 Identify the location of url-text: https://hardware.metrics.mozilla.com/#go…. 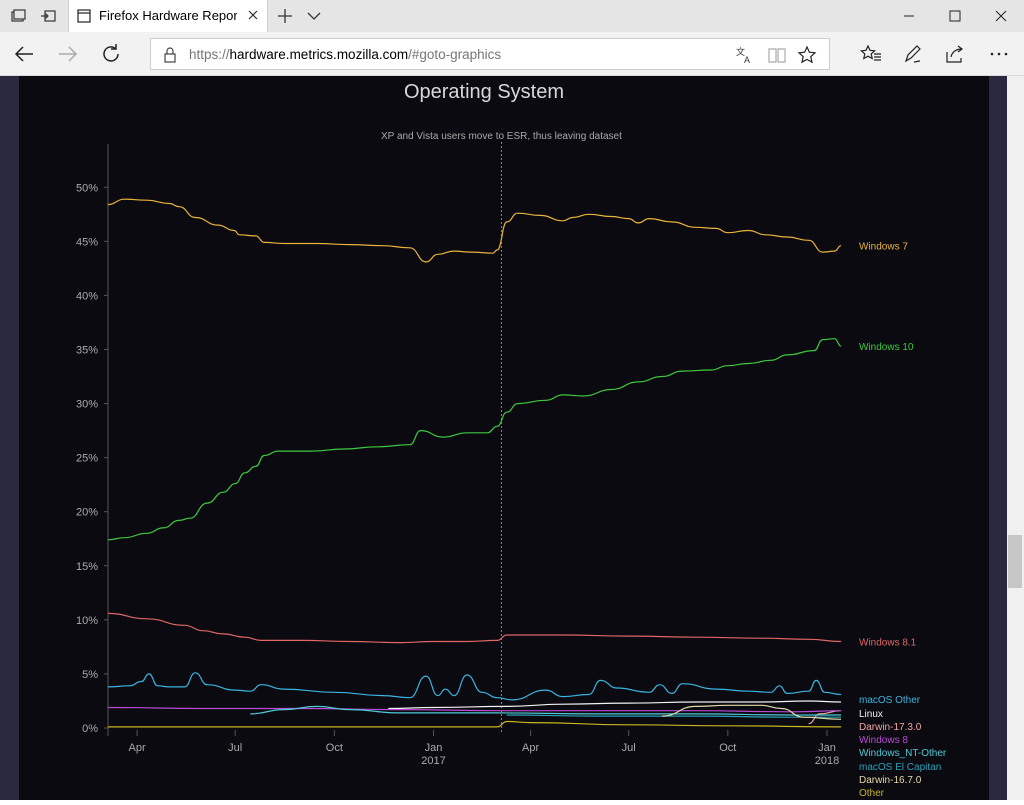
(345, 54).